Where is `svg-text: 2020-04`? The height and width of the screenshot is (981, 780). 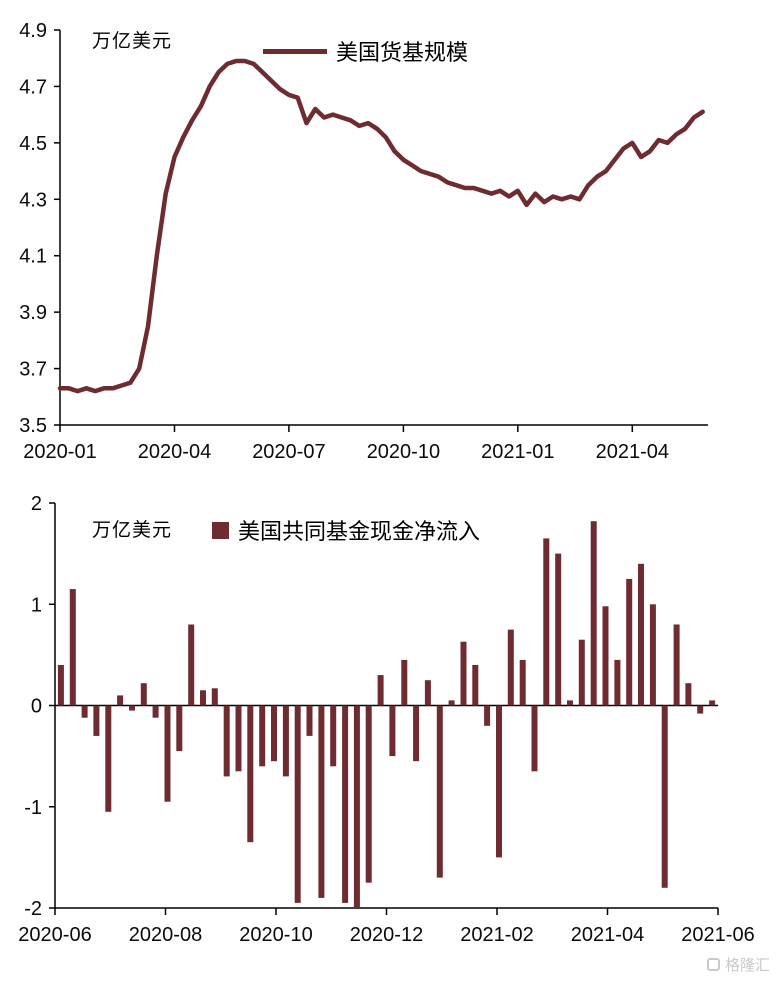 svg-text: 2020-04 is located at coordinates (174, 452).